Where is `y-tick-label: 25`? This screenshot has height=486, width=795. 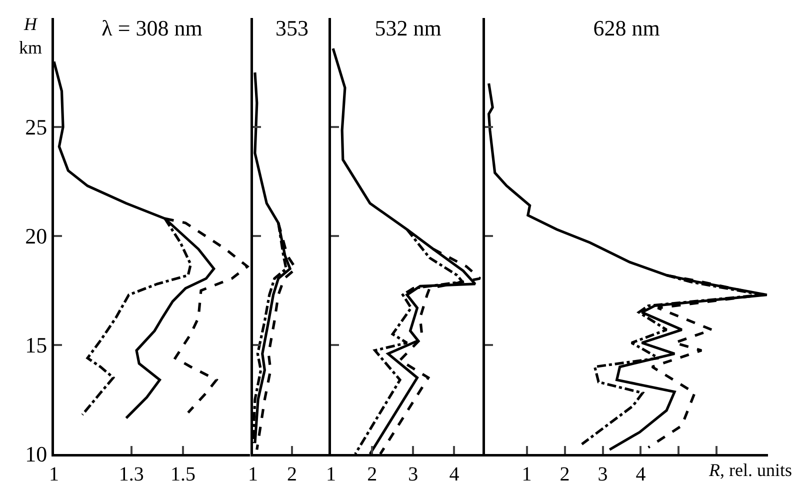
y-tick-label: 25 is located at coordinates (36, 127).